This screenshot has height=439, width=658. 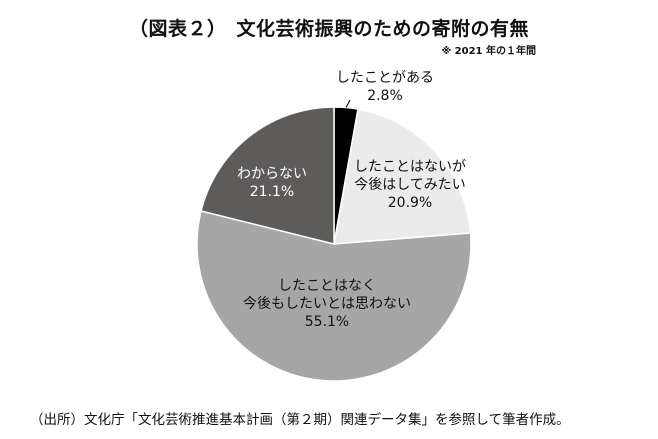 I want to click on slice-value-label-3: 55.1%, so click(x=327, y=322).